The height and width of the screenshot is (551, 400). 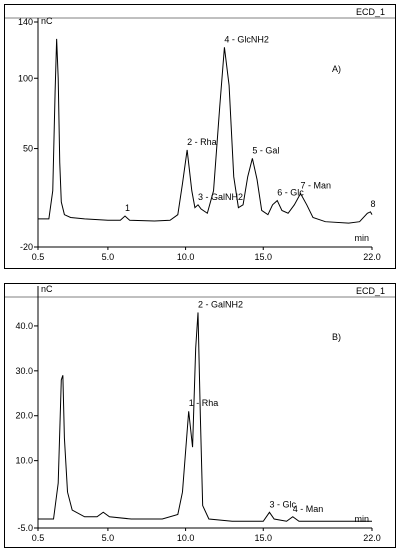 I want to click on peak-label: 3 - GalNH2, so click(x=220, y=197).